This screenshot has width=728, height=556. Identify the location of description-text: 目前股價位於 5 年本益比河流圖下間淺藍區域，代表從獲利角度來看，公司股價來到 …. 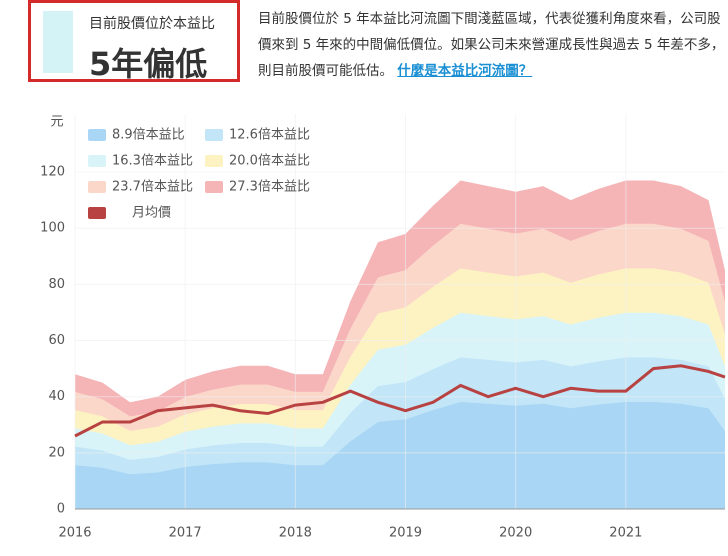
(491, 45).